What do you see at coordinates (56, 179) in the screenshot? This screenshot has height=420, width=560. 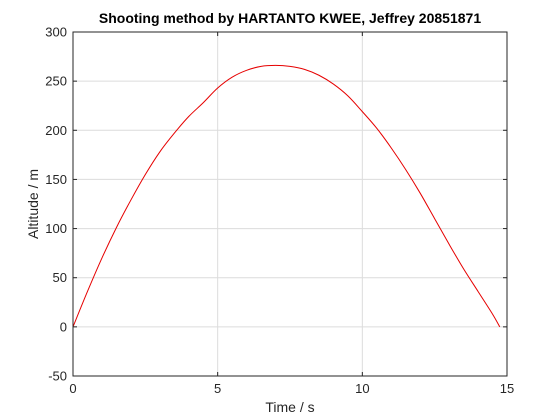 I see `y-tick-label: 150` at bounding box center [56, 179].